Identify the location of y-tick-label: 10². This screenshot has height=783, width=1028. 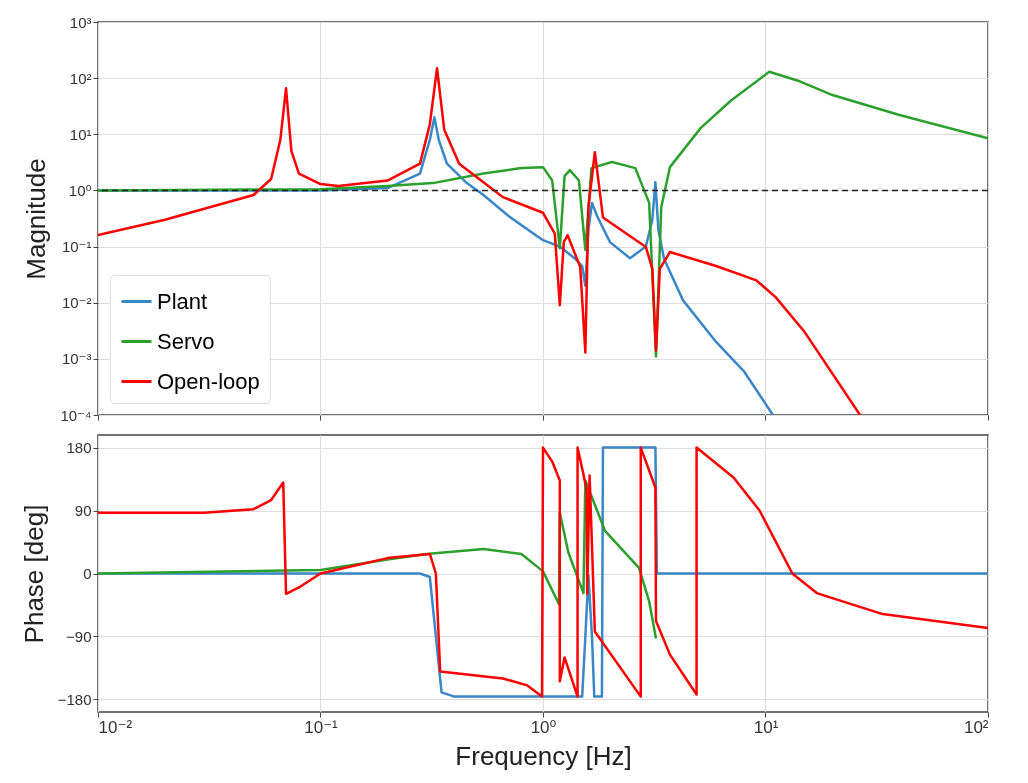
(80, 78).